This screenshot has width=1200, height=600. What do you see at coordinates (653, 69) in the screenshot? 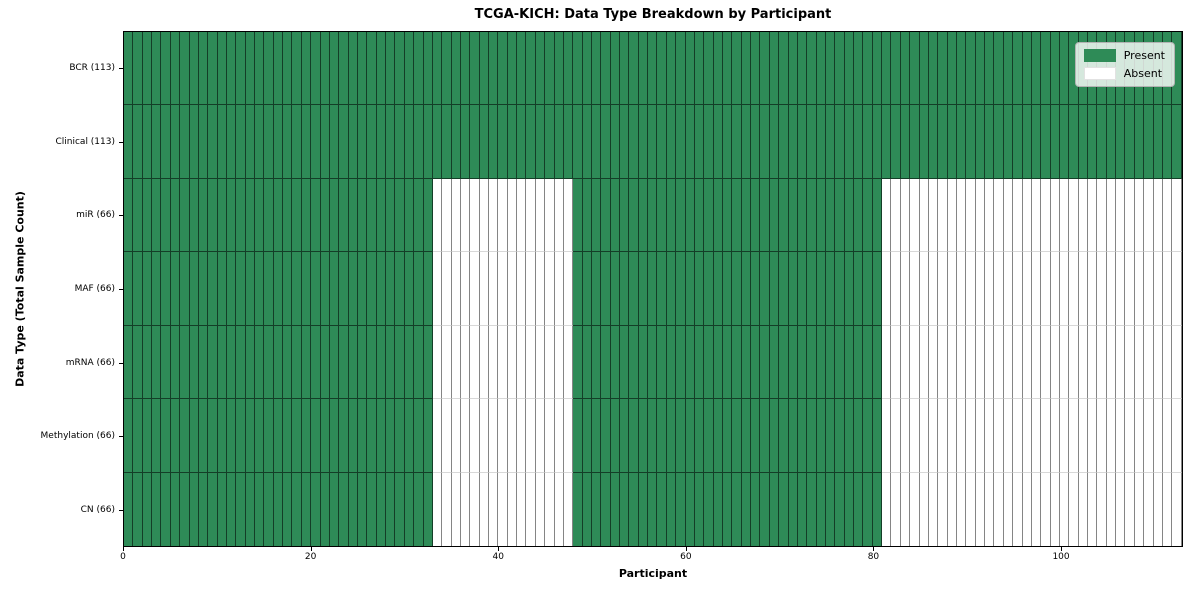
I see `heatmap-row-BCR` at bounding box center [653, 69].